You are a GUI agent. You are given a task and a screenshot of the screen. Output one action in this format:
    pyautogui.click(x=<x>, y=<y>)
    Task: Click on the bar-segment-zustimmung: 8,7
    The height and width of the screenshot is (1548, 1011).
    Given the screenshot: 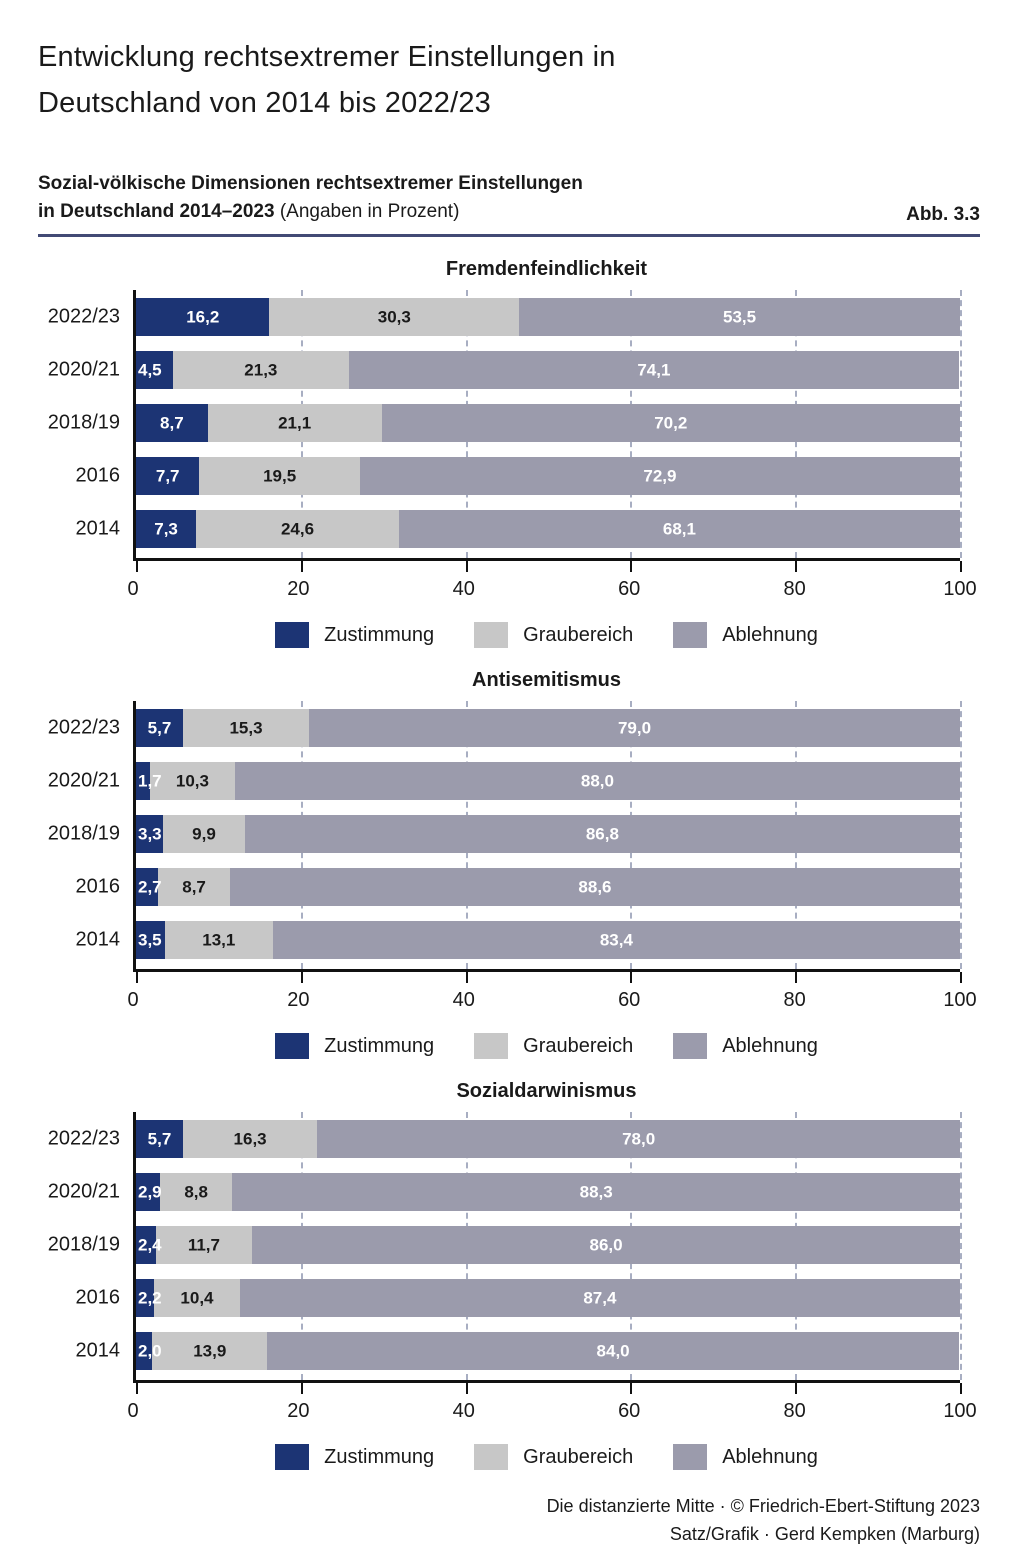 What is the action you would take?
    pyautogui.click(x=172, y=423)
    